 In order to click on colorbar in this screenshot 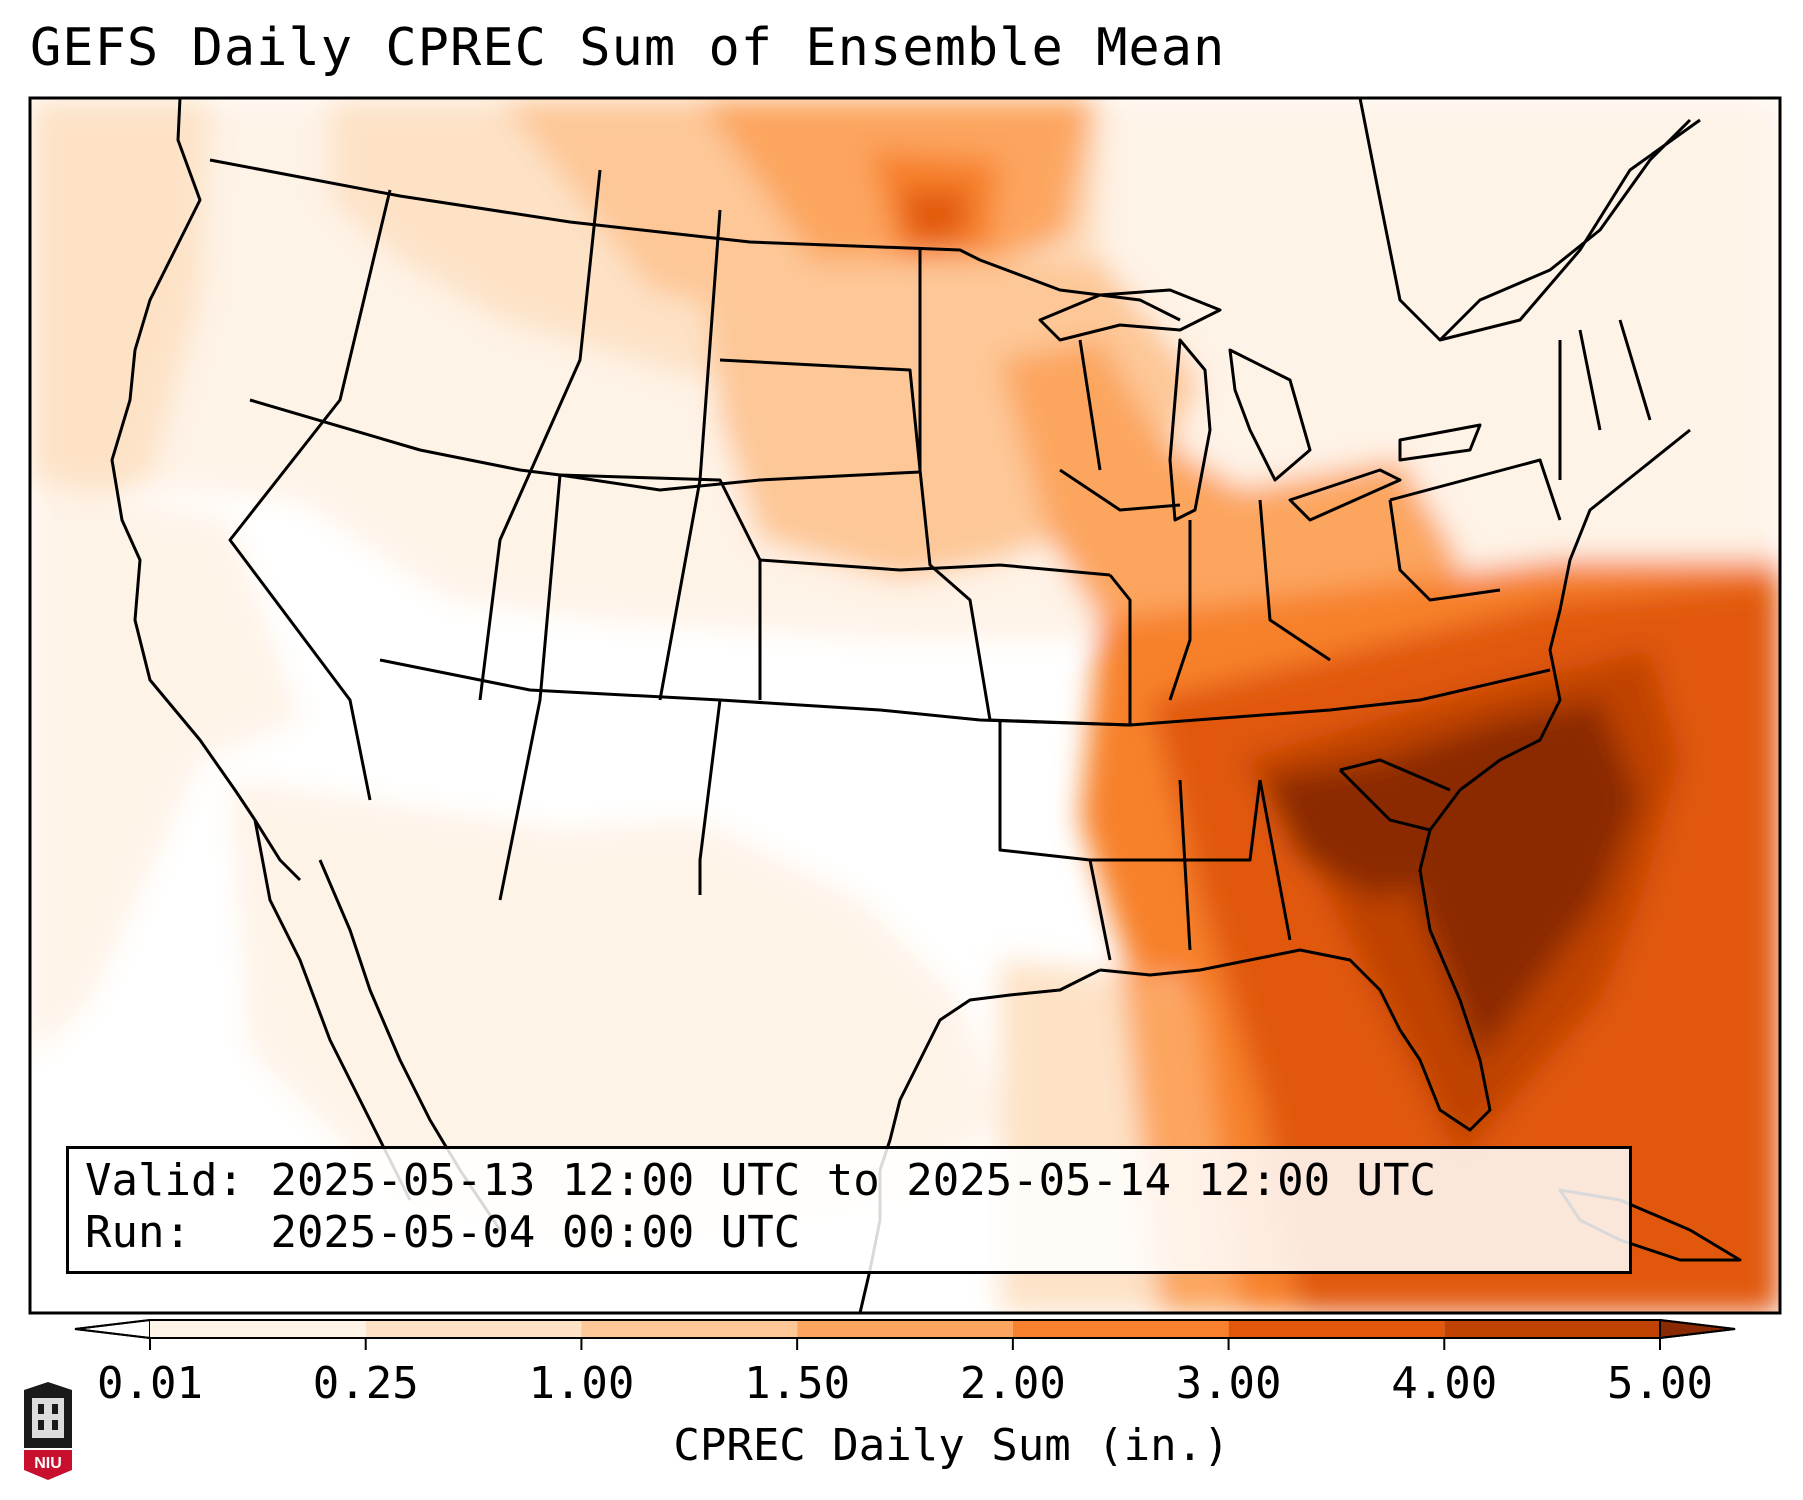, I will do `click(905, 1334)`.